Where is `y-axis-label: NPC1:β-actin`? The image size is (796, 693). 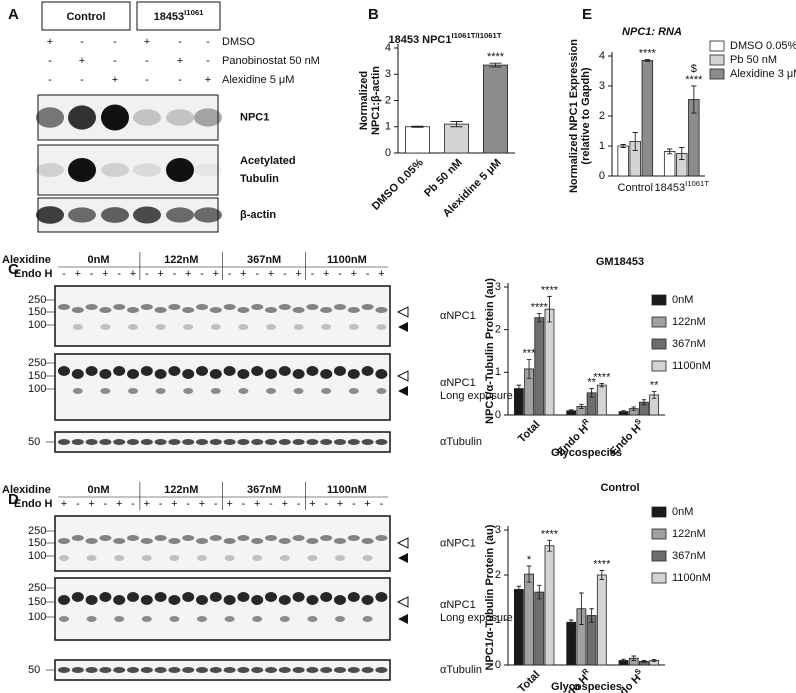 y-axis-label: NPC1:β-actin is located at coordinates (376, 100).